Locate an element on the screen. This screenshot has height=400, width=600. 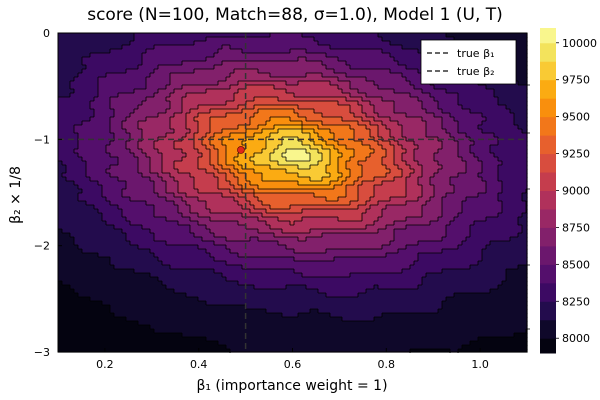
x-axis-label: β₁ (importance weight = 1) is located at coordinates (291, 386).